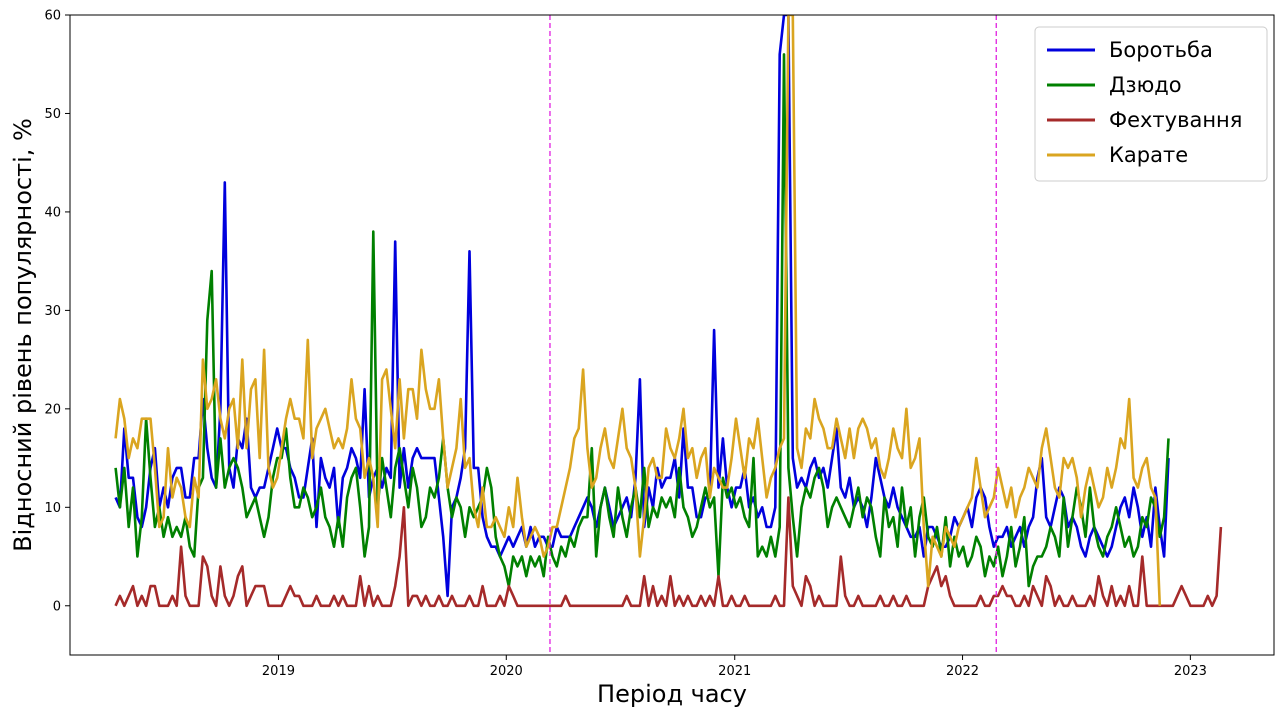 The width and height of the screenshot is (1276, 709). What do you see at coordinates (52, 114) in the screenshot?
I see `y-tick-label: 50` at bounding box center [52, 114].